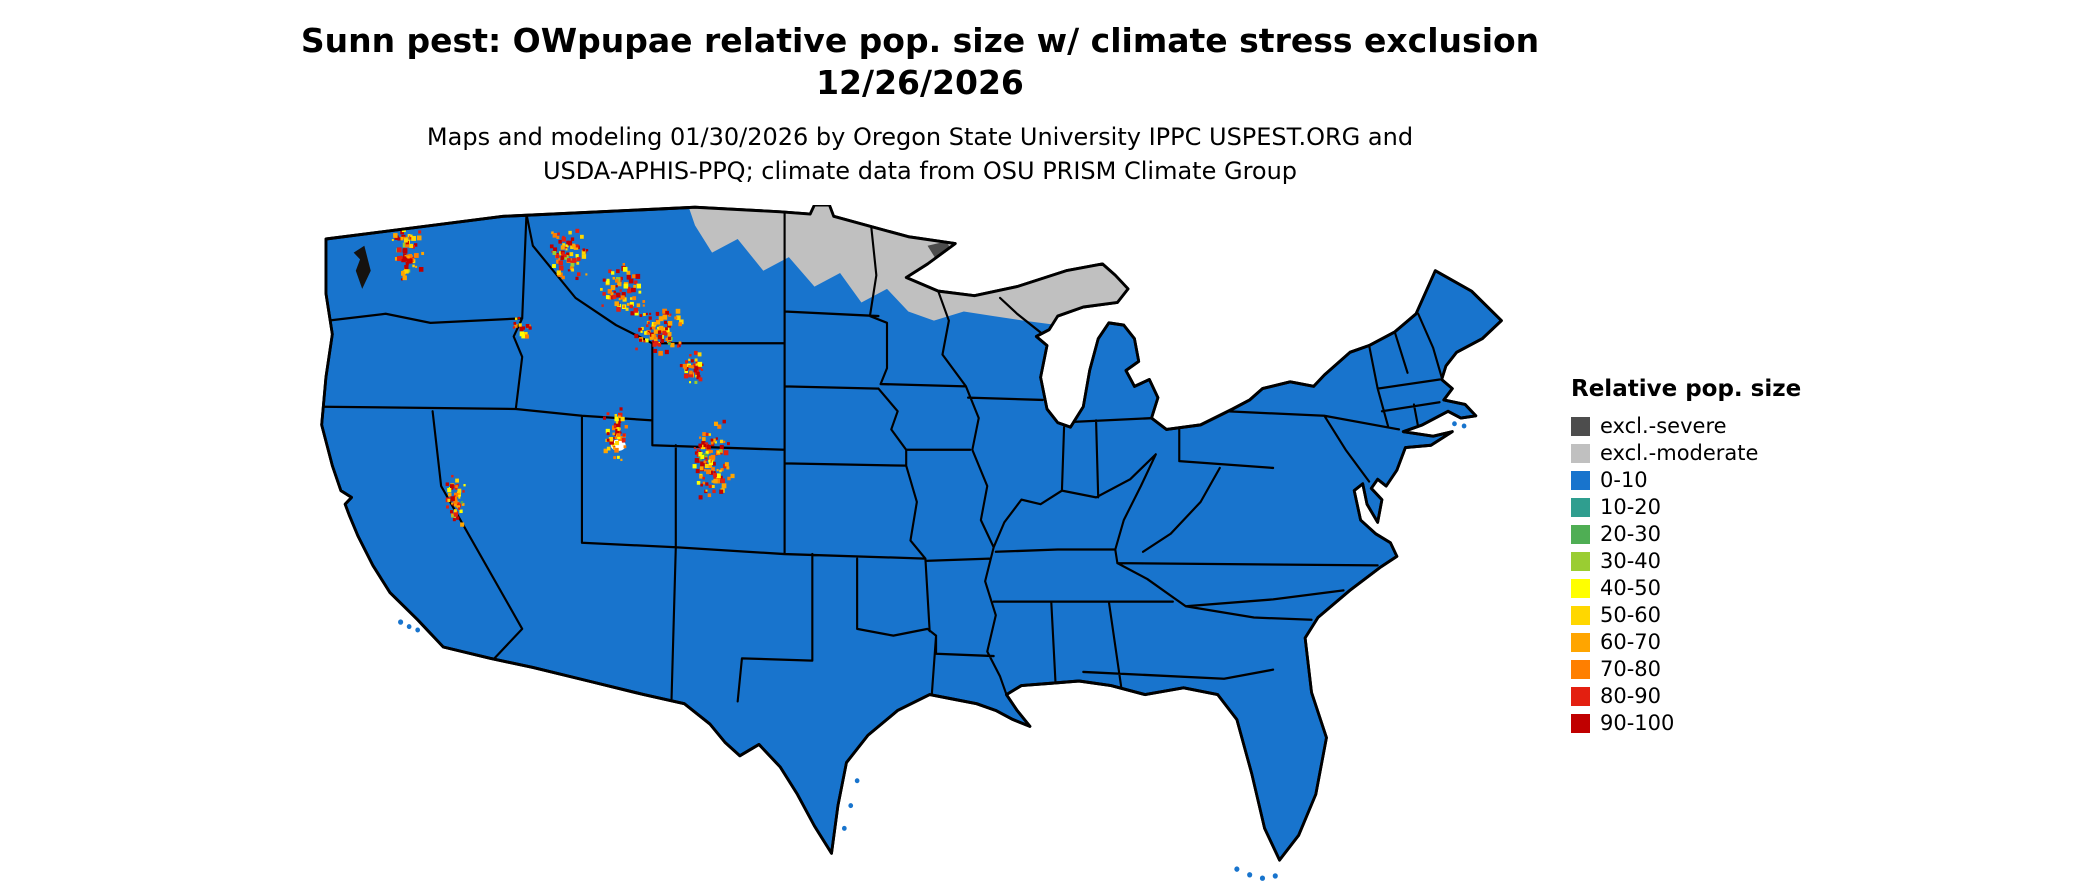  I want to click on legend-item: 20-30, so click(1721, 534).